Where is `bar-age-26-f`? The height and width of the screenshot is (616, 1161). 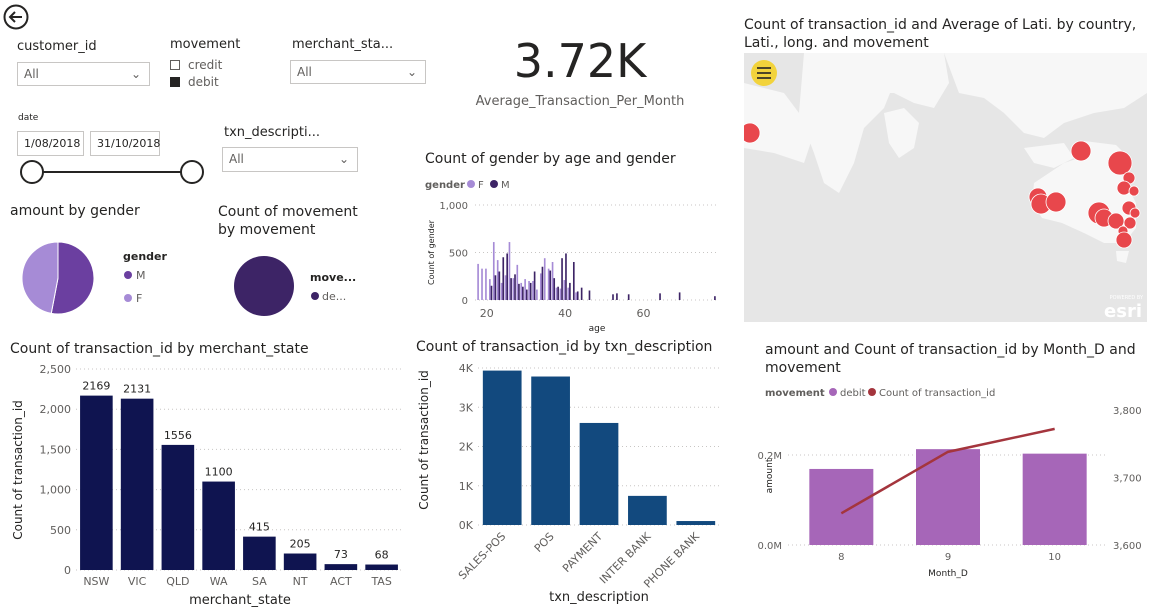
bar-age-26-f is located at coordinates (509, 271).